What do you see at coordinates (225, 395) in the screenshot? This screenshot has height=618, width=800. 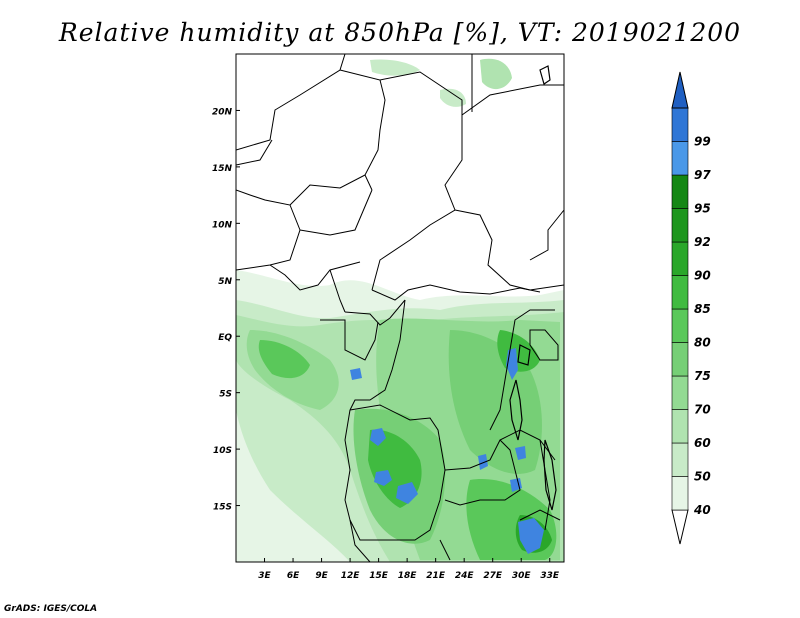 I see `lat-tick-label: 5S` at bounding box center [225, 395].